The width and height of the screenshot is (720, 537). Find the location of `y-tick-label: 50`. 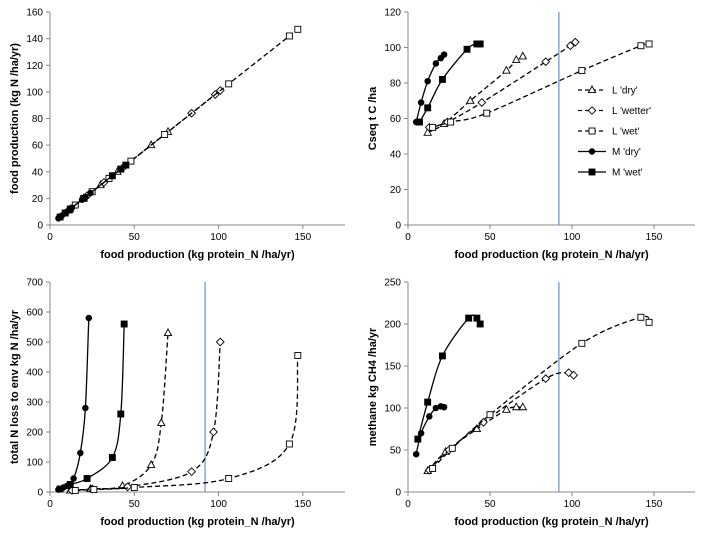

y-tick-label: 50 is located at coordinates (396, 451).